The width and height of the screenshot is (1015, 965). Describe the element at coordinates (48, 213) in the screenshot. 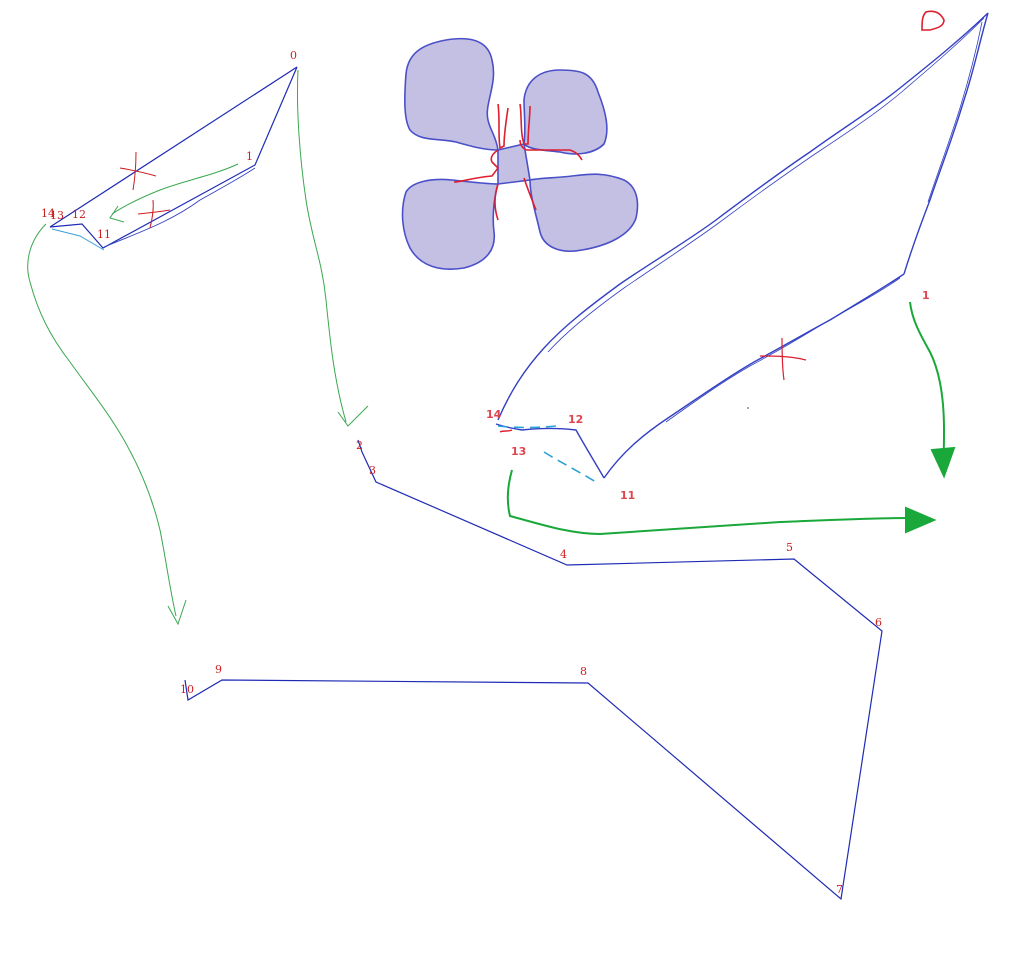

I see `vertex-label-14: 14` at that location.